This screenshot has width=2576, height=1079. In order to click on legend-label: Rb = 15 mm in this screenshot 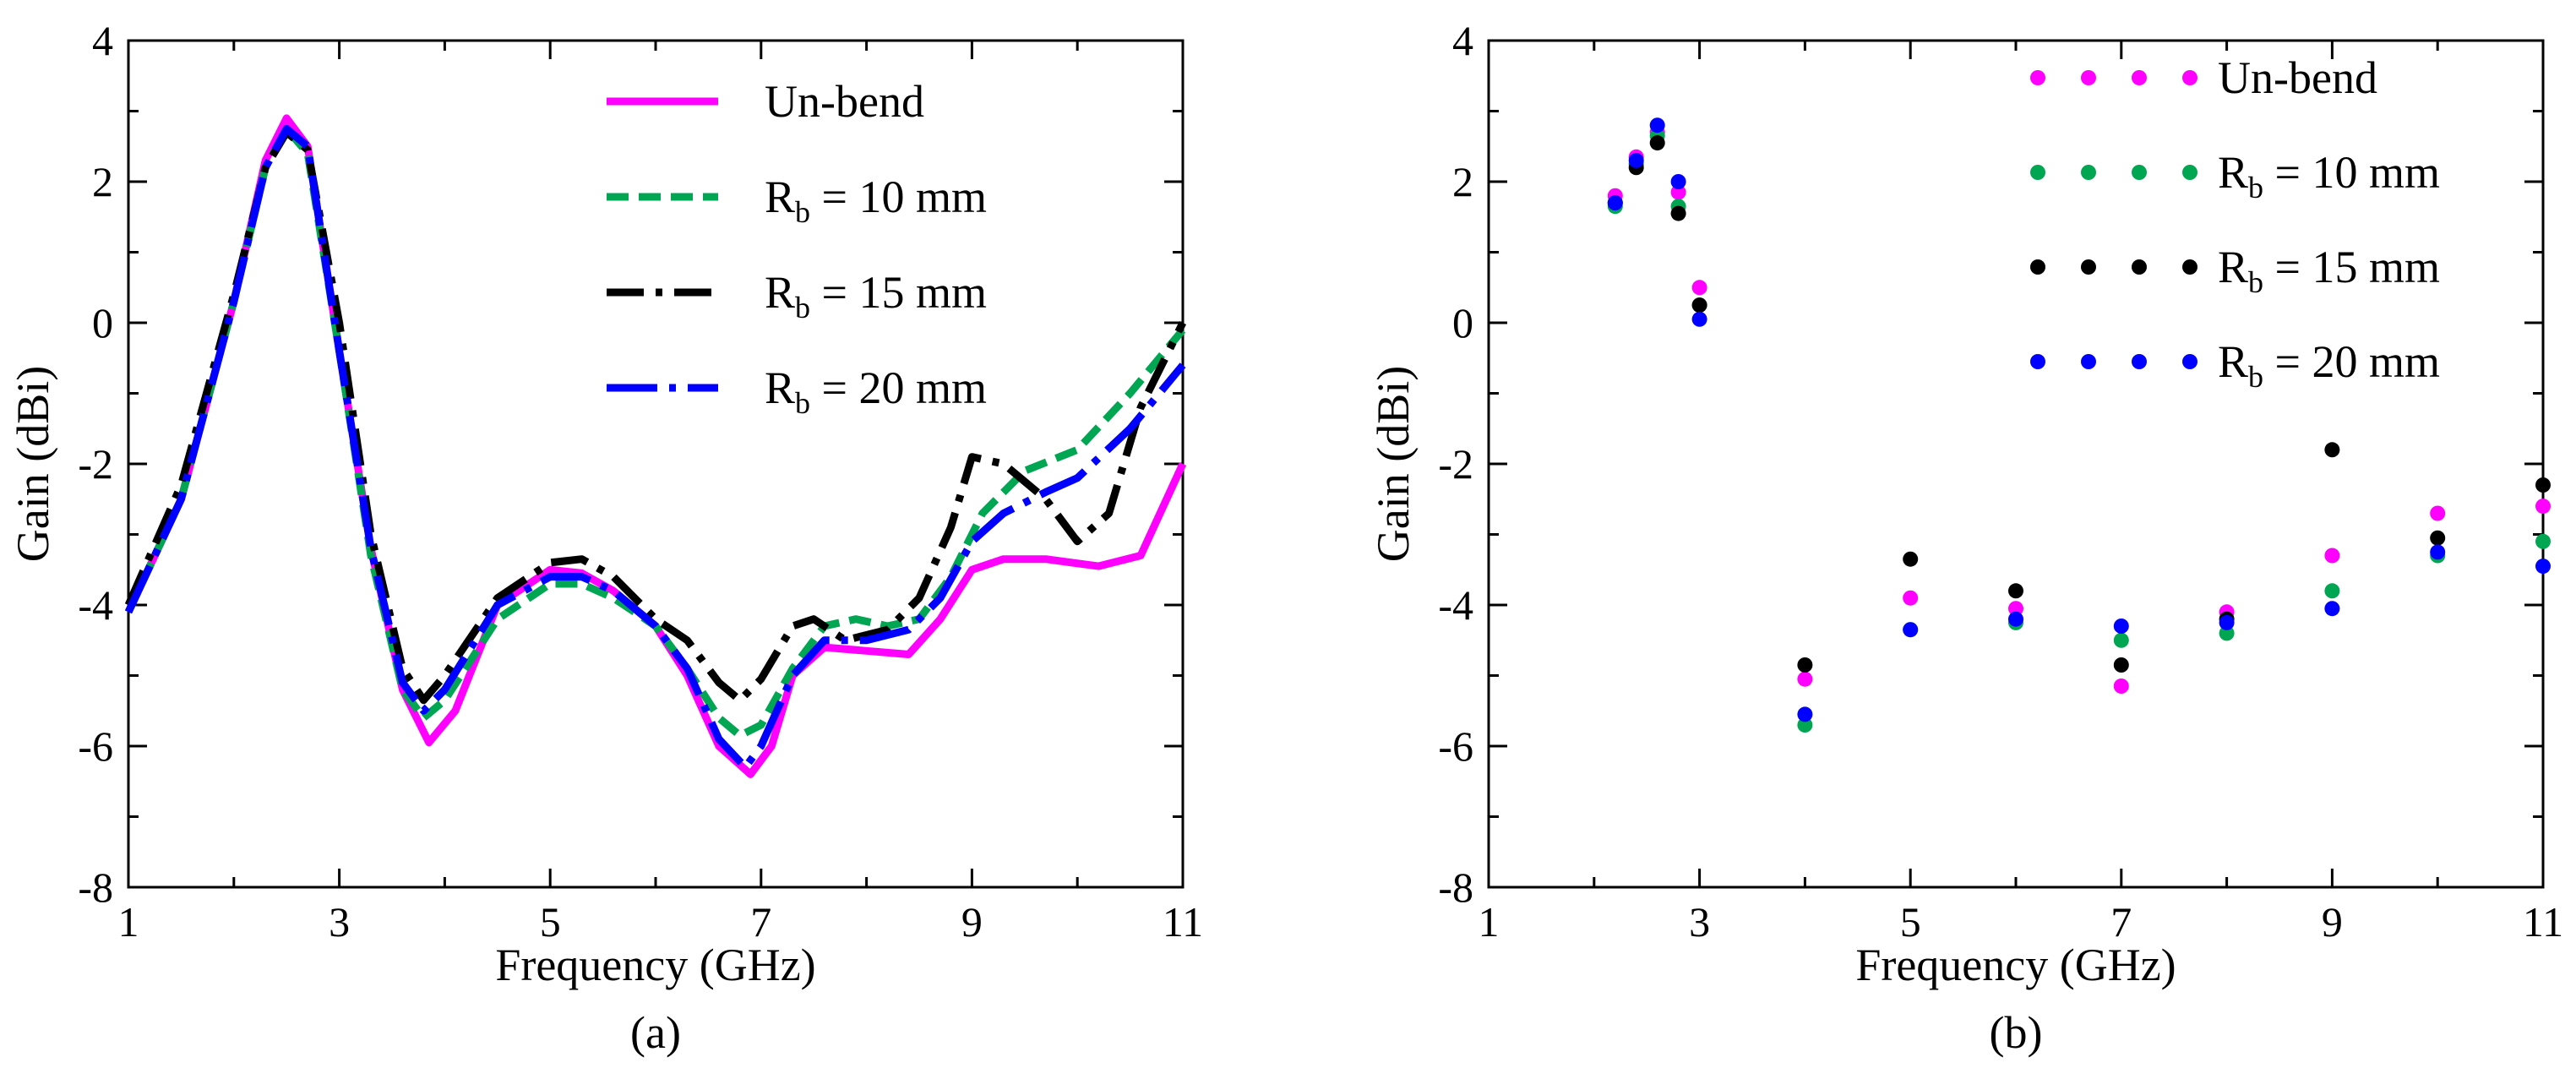, I will do `click(2329, 271)`.